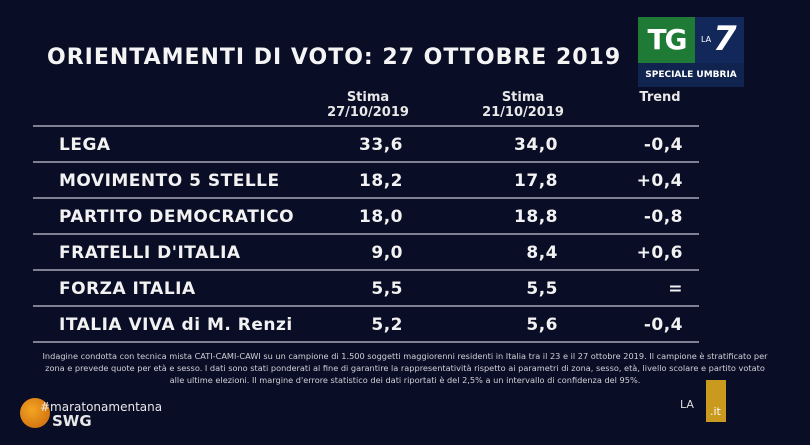 This screenshot has height=445, width=810. I want to click on party-name: PARTITO DEMOCRATICO, so click(177, 217).